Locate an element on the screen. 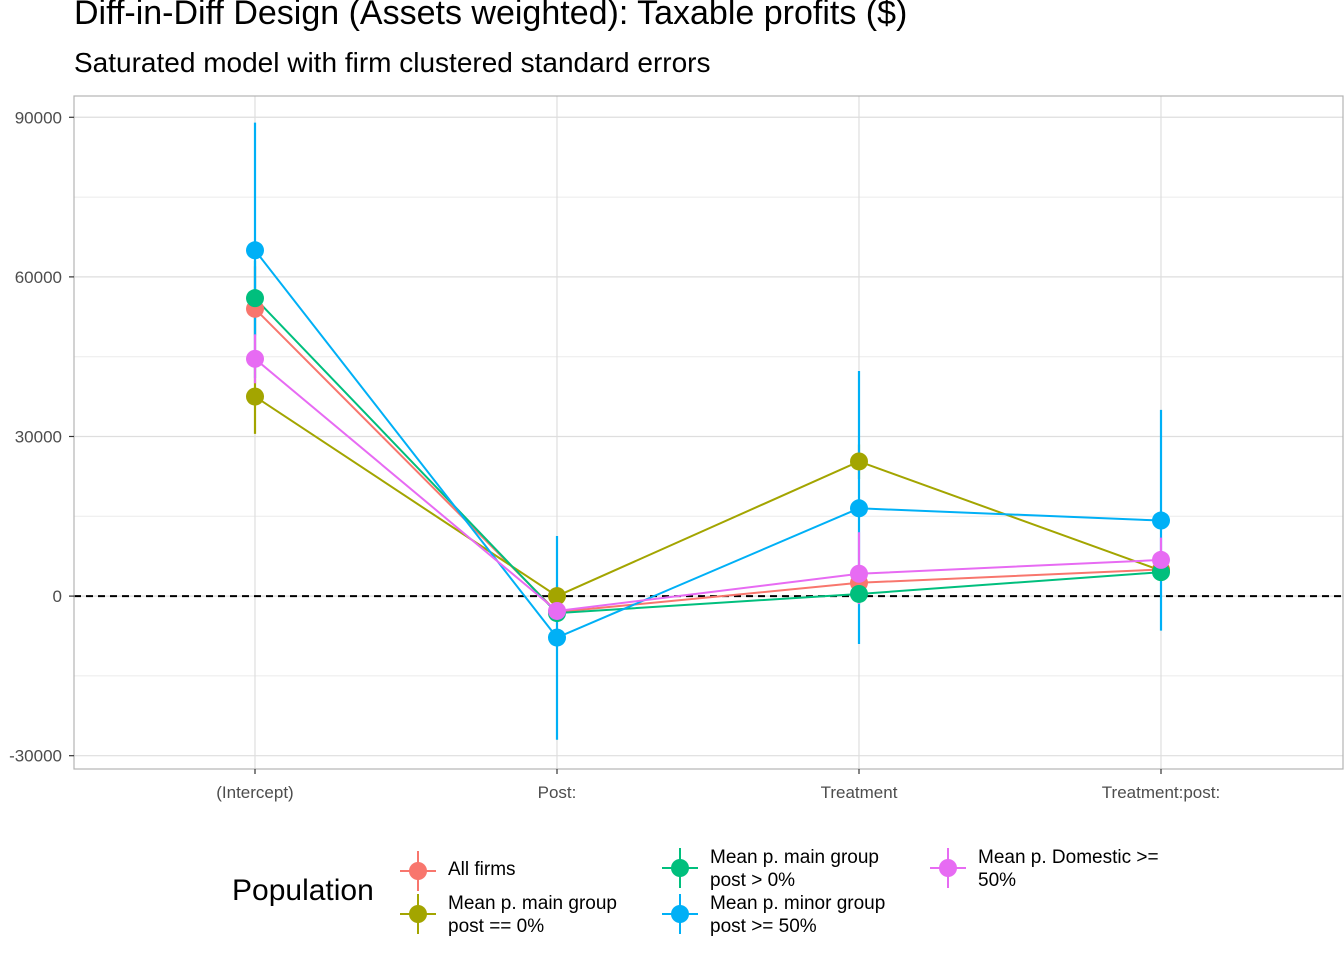 The width and height of the screenshot is (1344, 960). x-tick-label: Treatment is located at coordinates (859, 792).